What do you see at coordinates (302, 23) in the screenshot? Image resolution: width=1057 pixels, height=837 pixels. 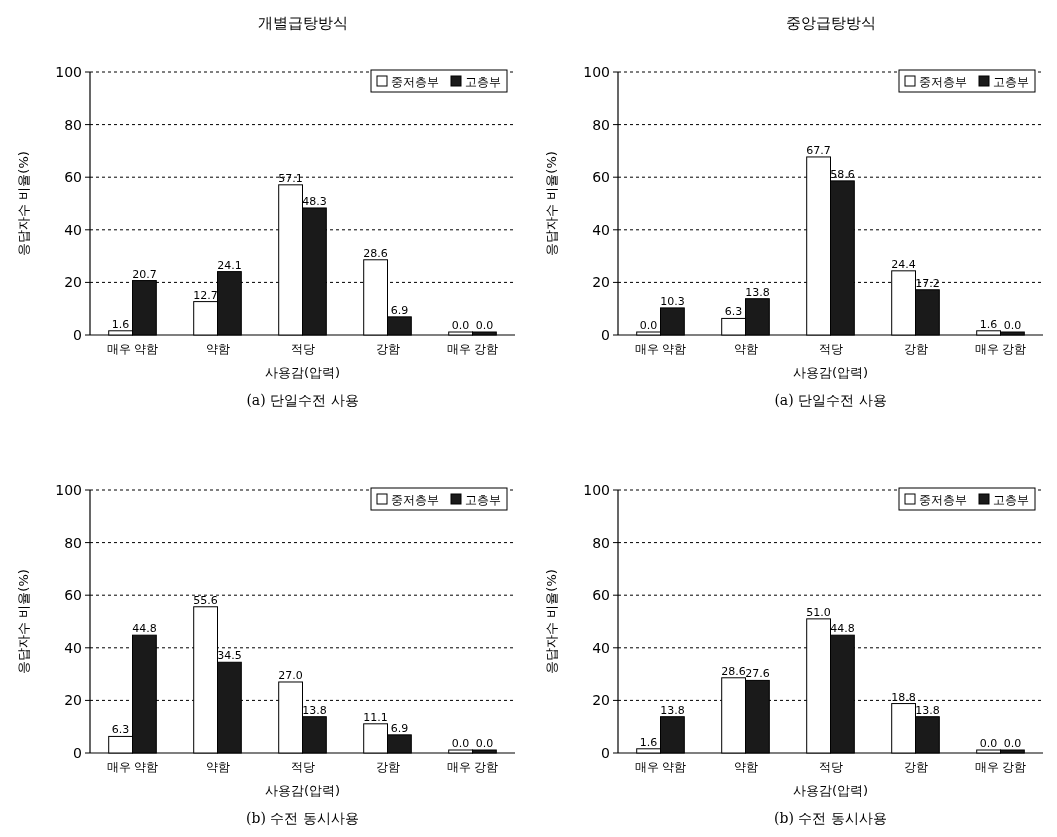 I see `chart-title: 개별급탕방식` at bounding box center [302, 23].